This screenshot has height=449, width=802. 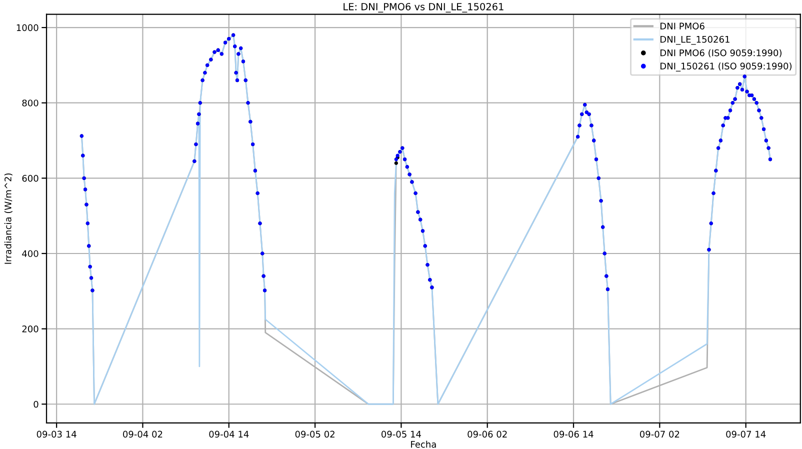 What do you see at coordinates (30, 329) in the screenshot?
I see `y-tick-label: 200` at bounding box center [30, 329].